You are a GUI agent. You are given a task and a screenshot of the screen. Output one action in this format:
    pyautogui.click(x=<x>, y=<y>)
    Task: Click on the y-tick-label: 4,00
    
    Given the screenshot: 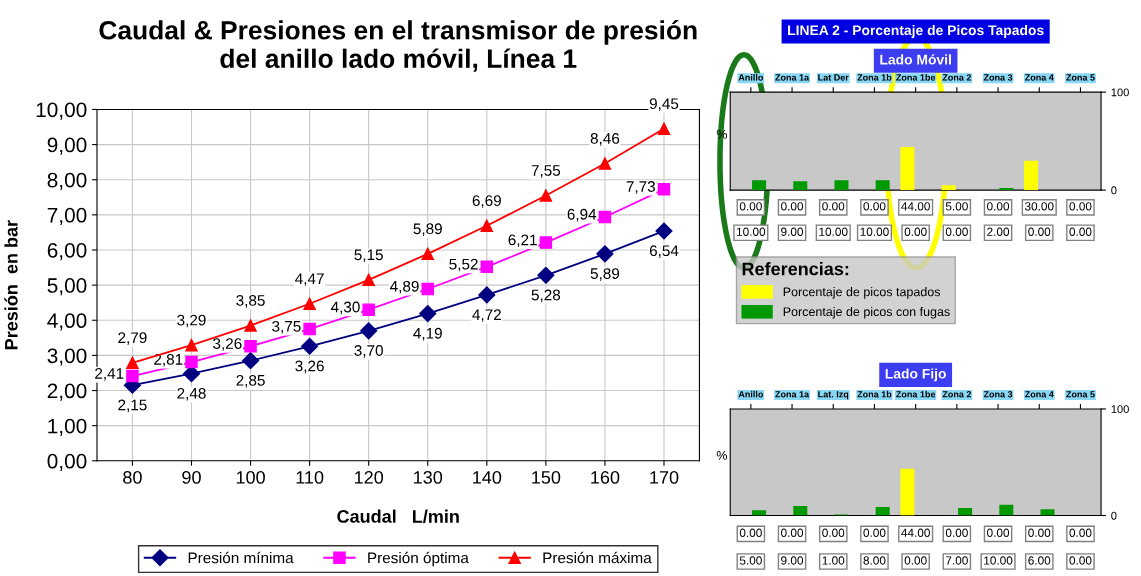 What is the action you would take?
    pyautogui.click(x=67, y=322)
    